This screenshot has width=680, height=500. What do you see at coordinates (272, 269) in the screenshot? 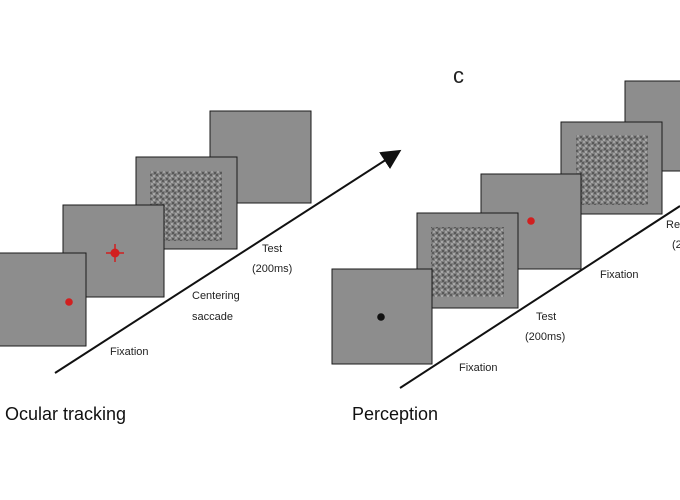
I see `ocular-label-test-2: (200ms)` at bounding box center [272, 269].